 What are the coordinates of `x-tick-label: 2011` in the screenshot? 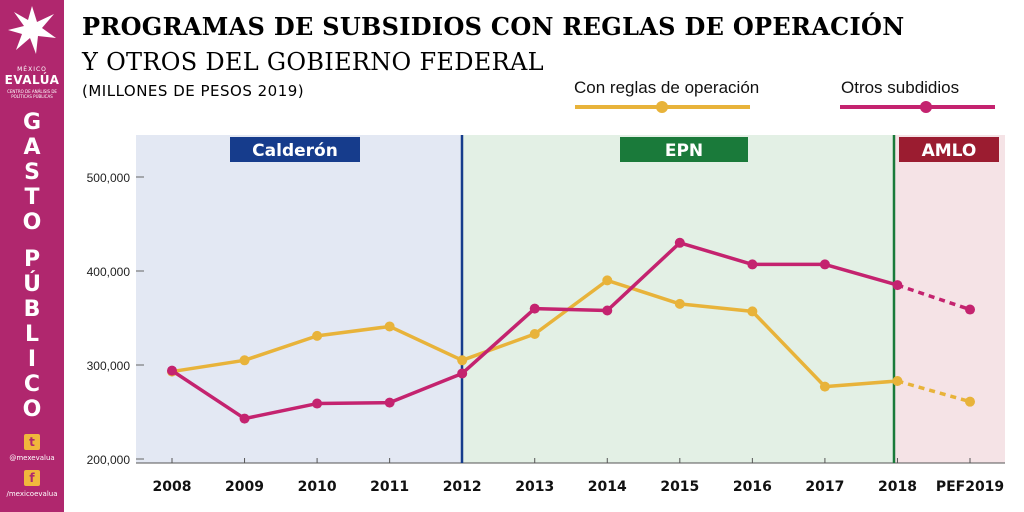 It's located at (389, 487).